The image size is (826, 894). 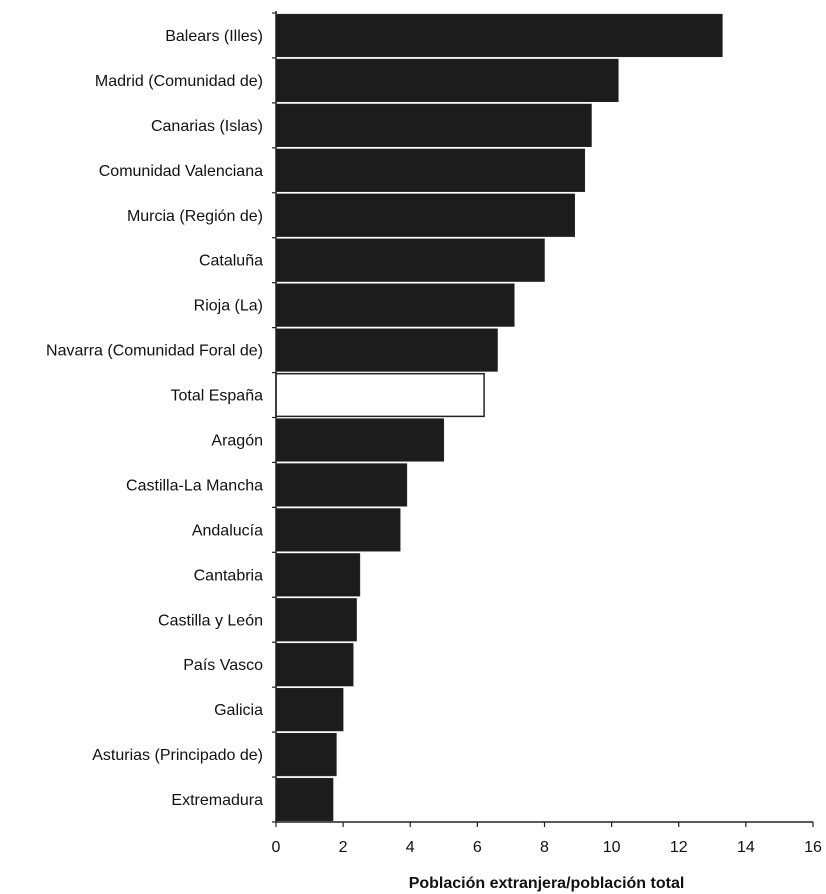 What do you see at coordinates (612, 847) in the screenshot?
I see `x-tick-label-5: 10` at bounding box center [612, 847].